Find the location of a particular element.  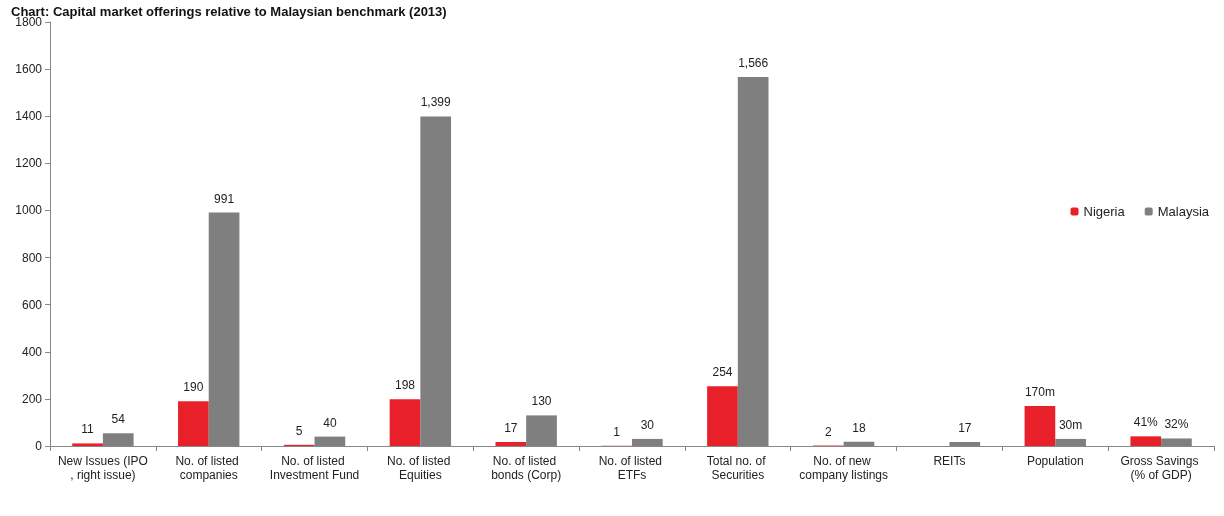

legend-label: Nigeria is located at coordinates (1104, 211).